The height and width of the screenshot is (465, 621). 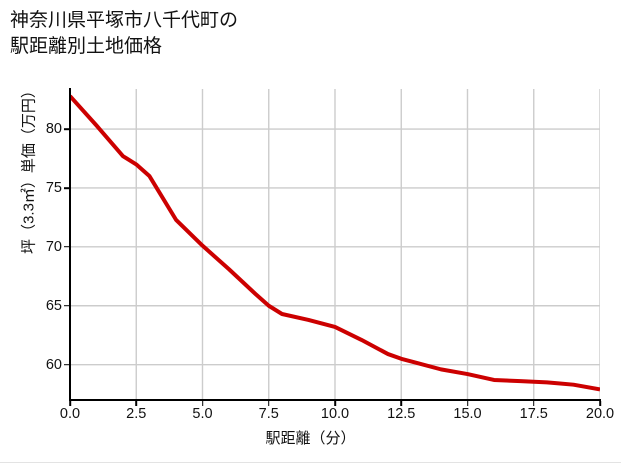 What do you see at coordinates (335, 400) in the screenshot?
I see `x-axis-spine` at bounding box center [335, 400].